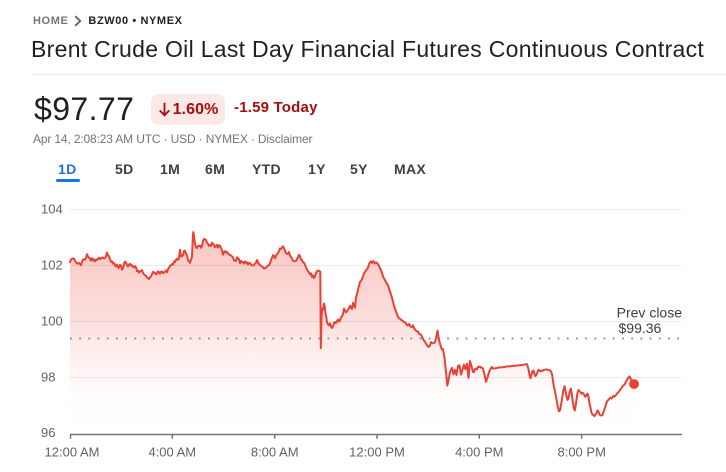 This screenshot has height=472, width=726. I want to click on svg-text: Prev close, so click(650, 313).